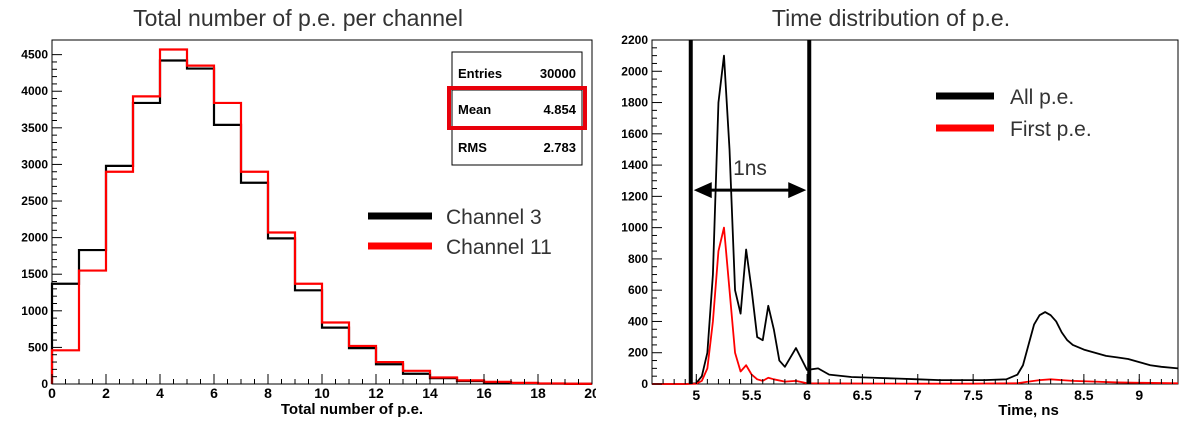  What do you see at coordinates (499, 247) in the screenshot?
I see `legend-label-1: Channel 11` at bounding box center [499, 247].